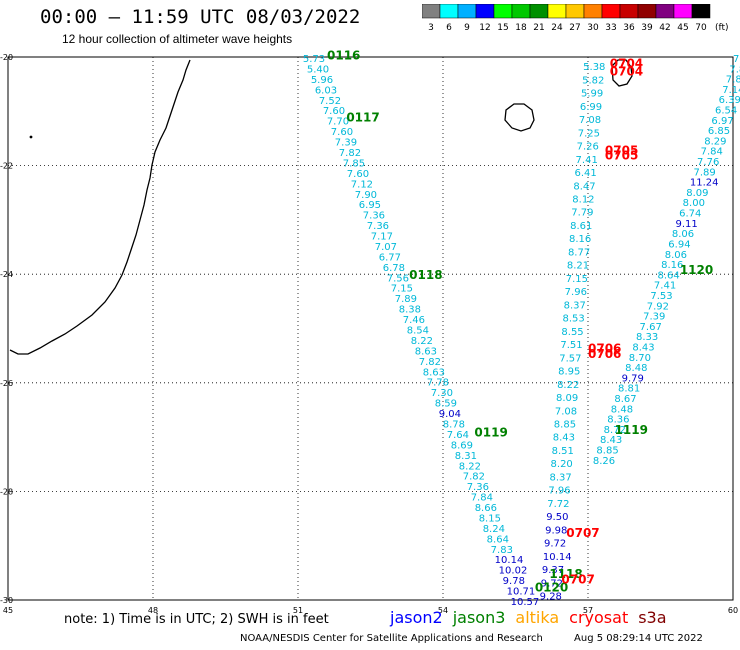  What do you see at coordinates (318, 69) in the screenshot?
I see `wave-height-value: 5.40` at bounding box center [318, 69].